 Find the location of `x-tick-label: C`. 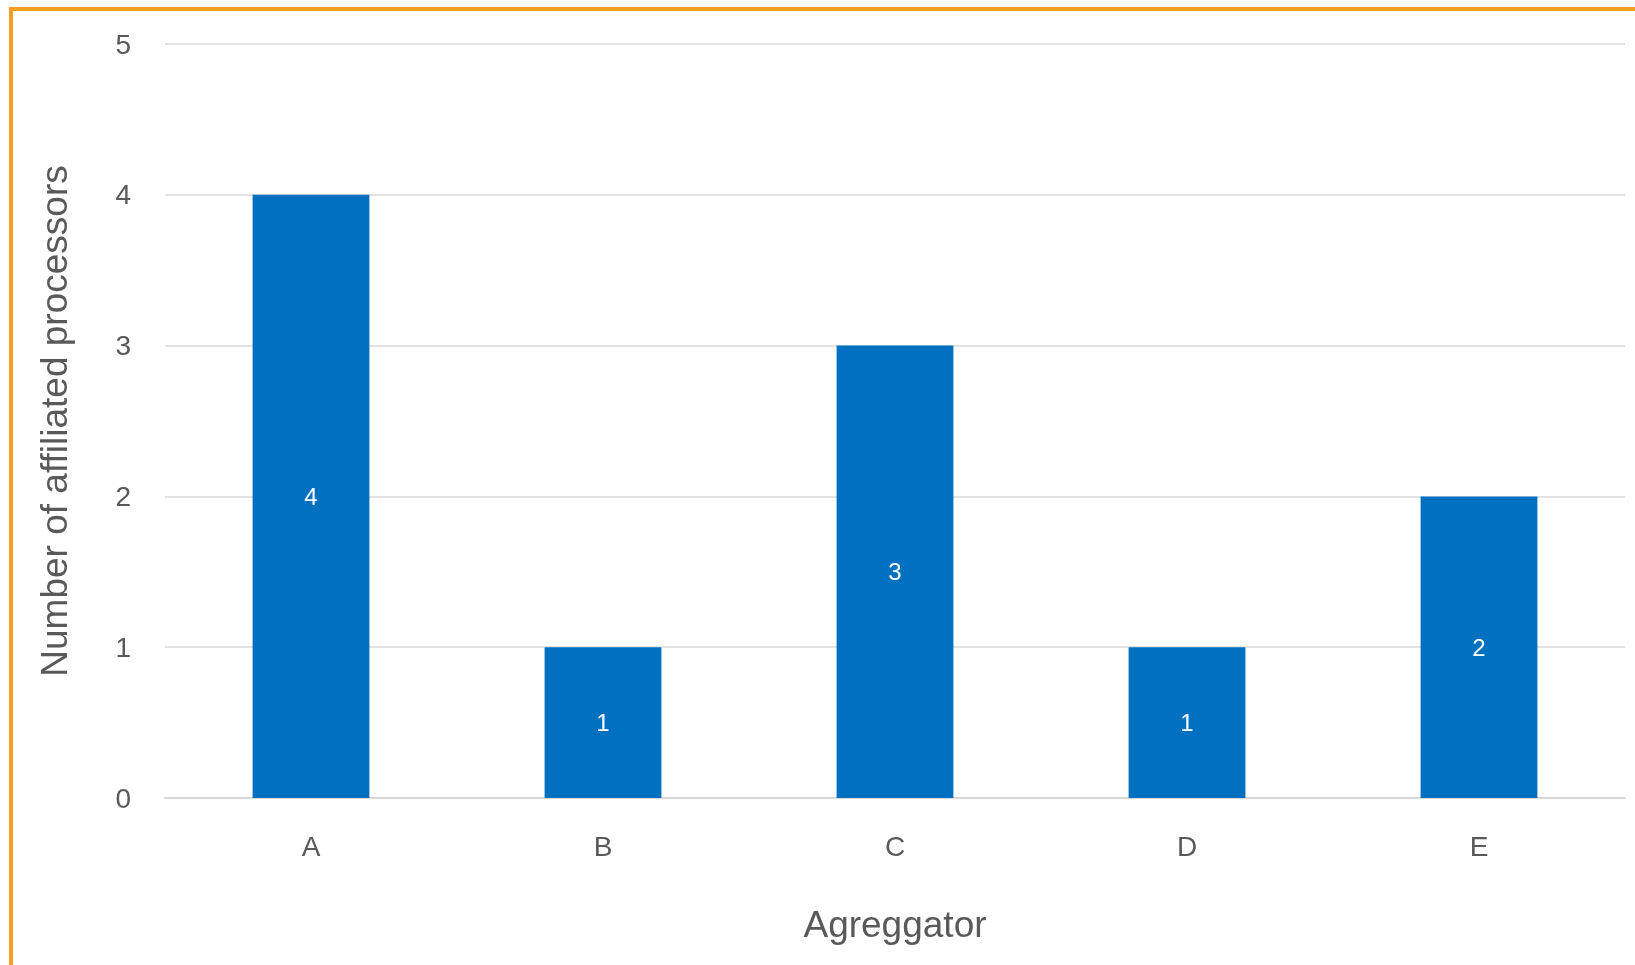

x-tick-label: C is located at coordinates (895, 846).